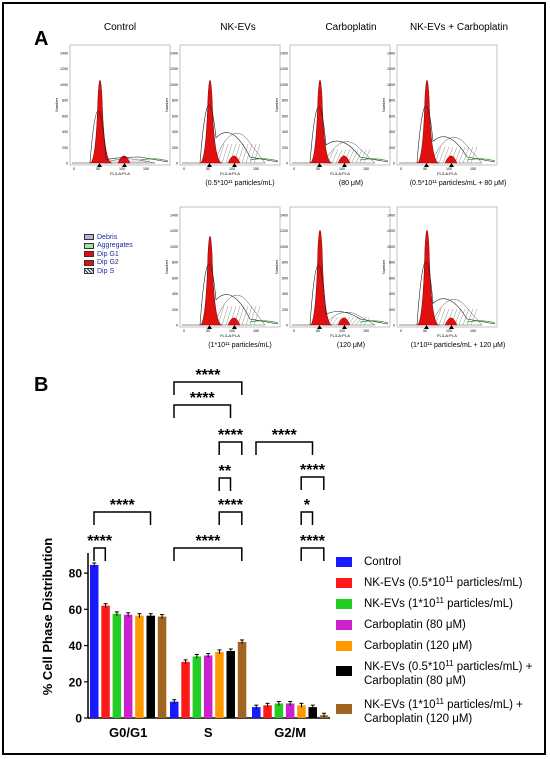 The height and width of the screenshot is (759, 550). I want to click on category-label: S, so click(208, 732).